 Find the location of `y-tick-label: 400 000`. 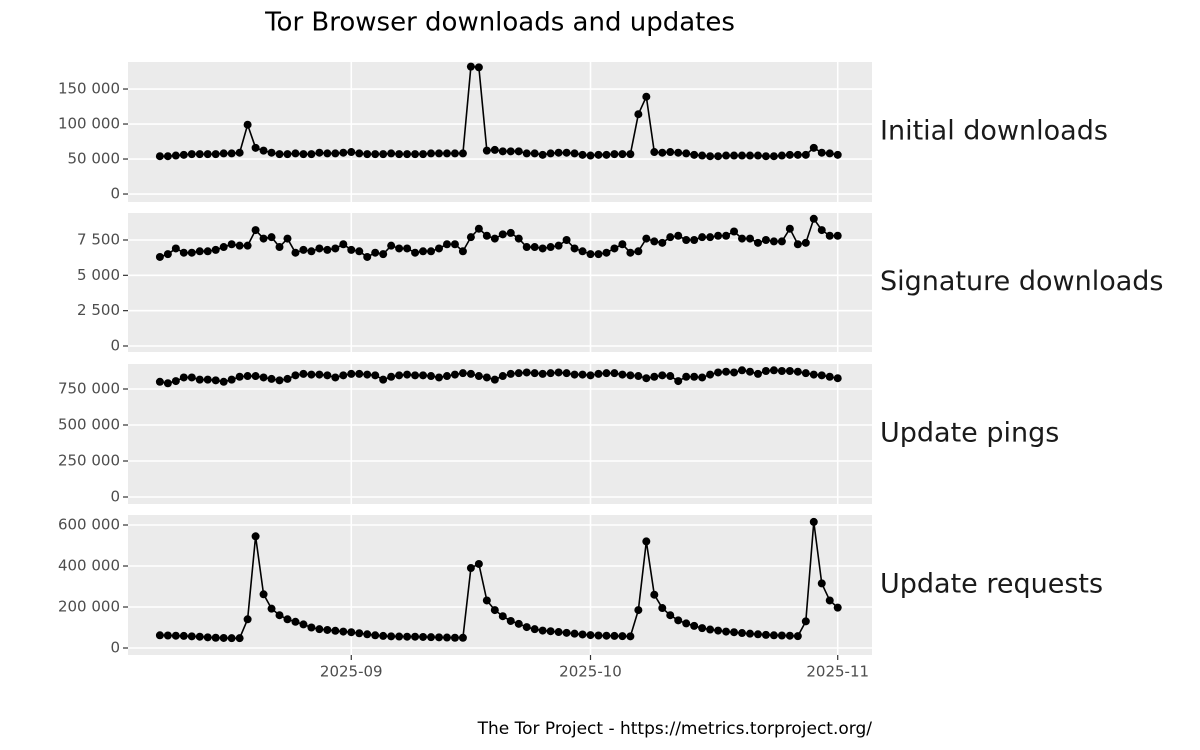

y-tick-label: 400 000 is located at coordinates (89, 566).